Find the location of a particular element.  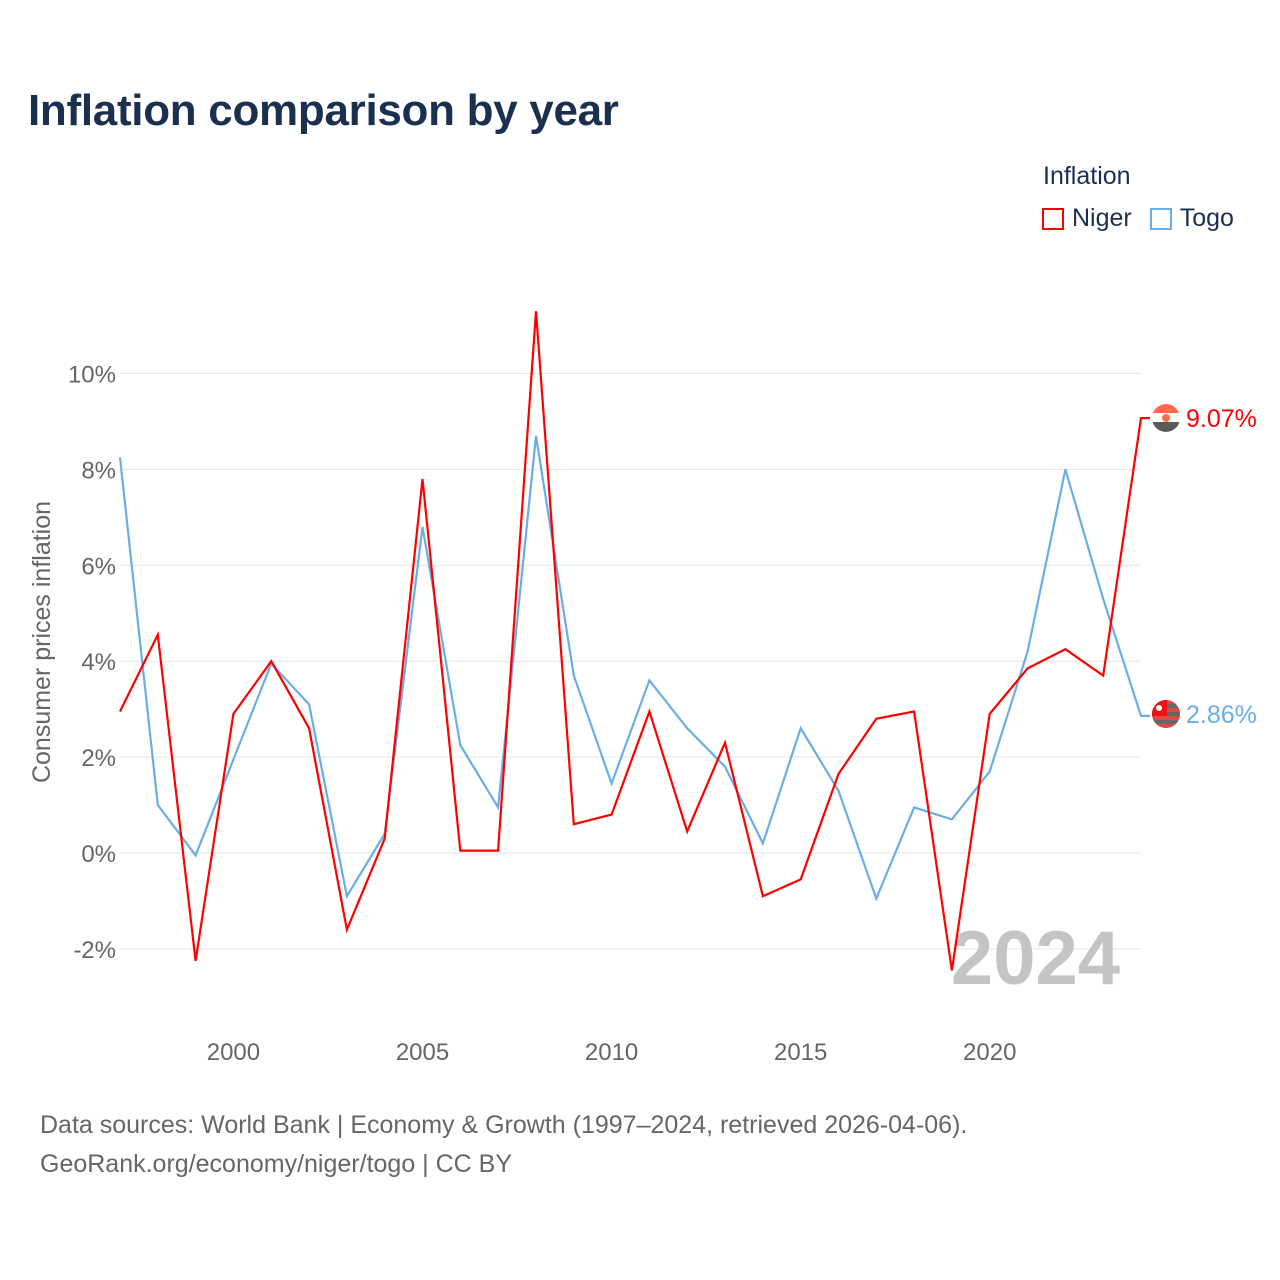

y-tick-label: 6% is located at coordinates (98, 566).